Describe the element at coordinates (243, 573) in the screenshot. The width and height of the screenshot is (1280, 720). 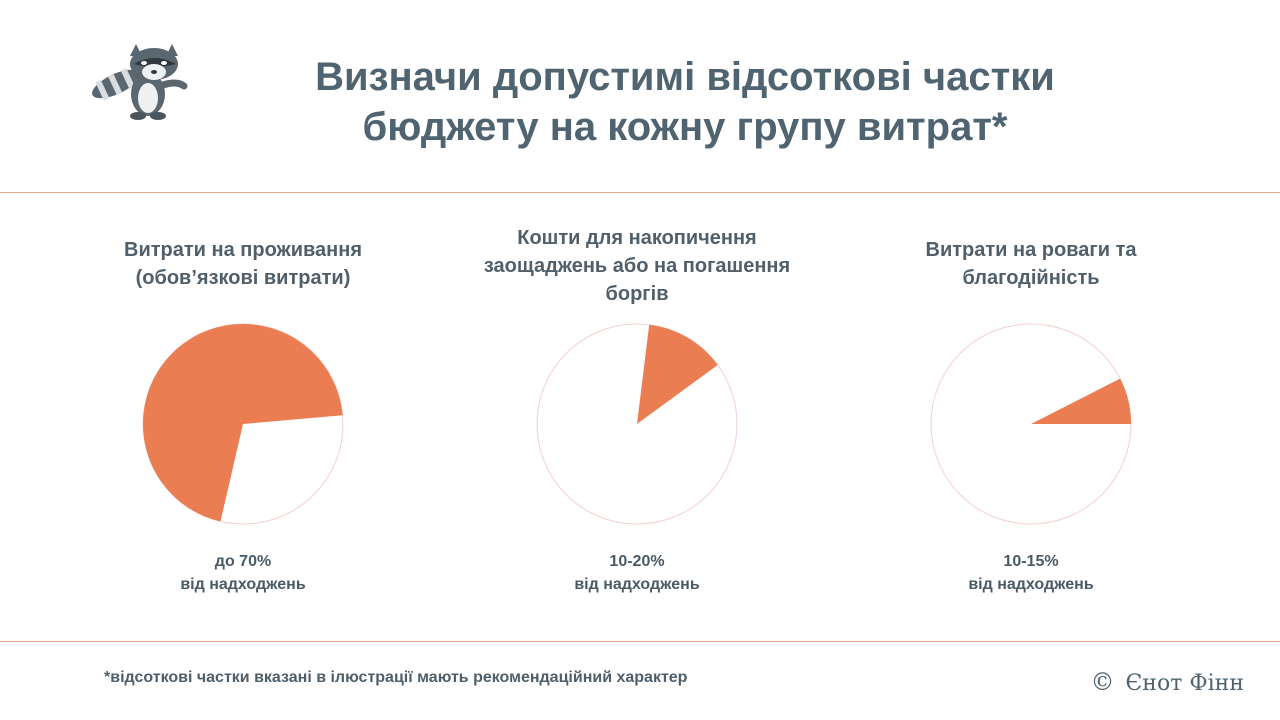
I see `group-caption: до 70% від надходжень` at that location.